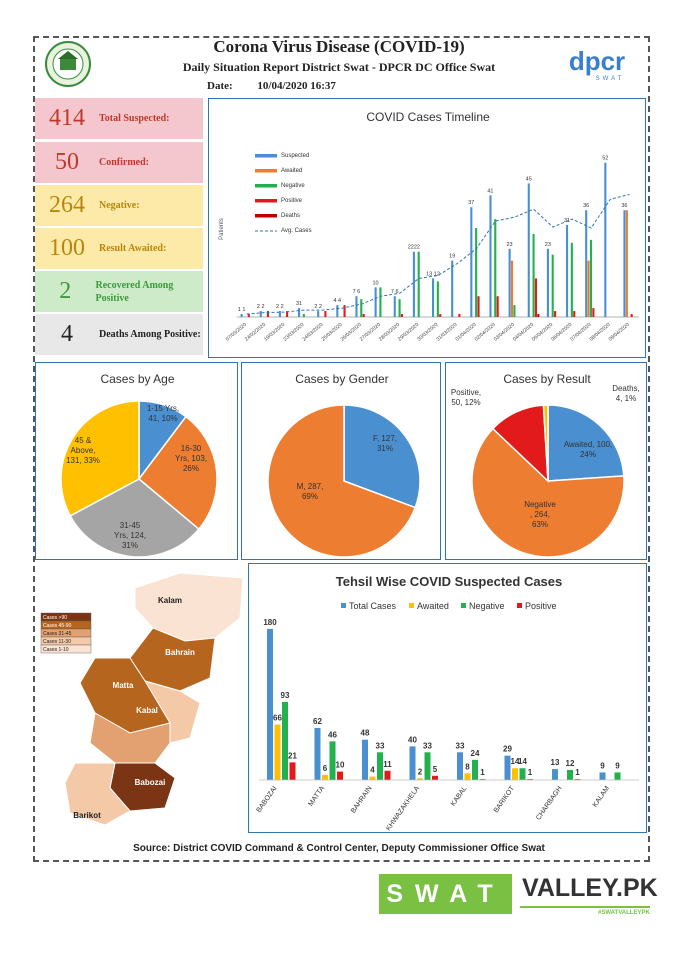  I want to click on pie-slice-label-line: F, 127,, so click(385, 438).